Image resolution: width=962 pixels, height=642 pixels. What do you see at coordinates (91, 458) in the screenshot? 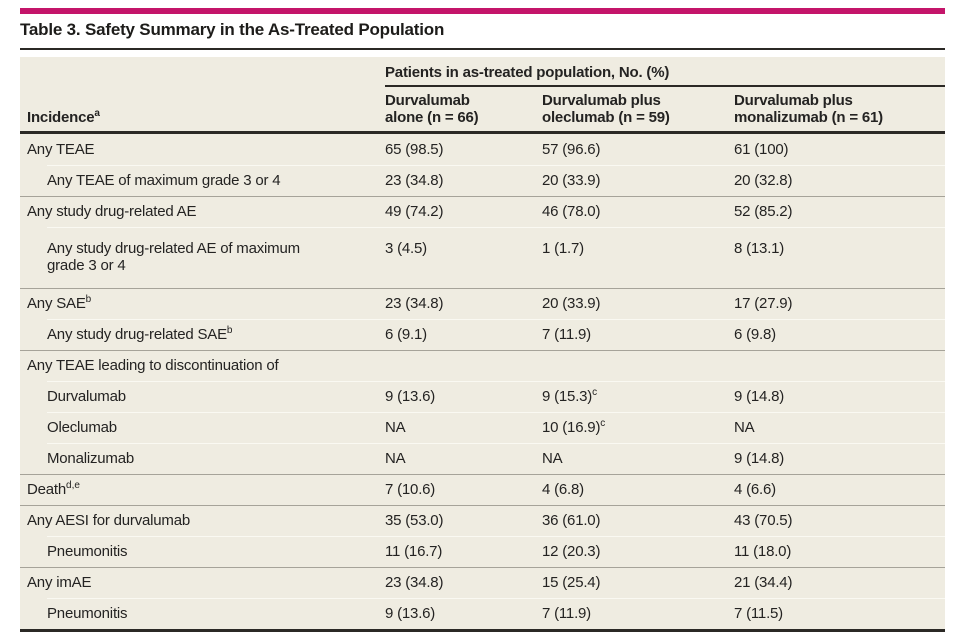
I see `row-label: Monalizumab` at bounding box center [91, 458].